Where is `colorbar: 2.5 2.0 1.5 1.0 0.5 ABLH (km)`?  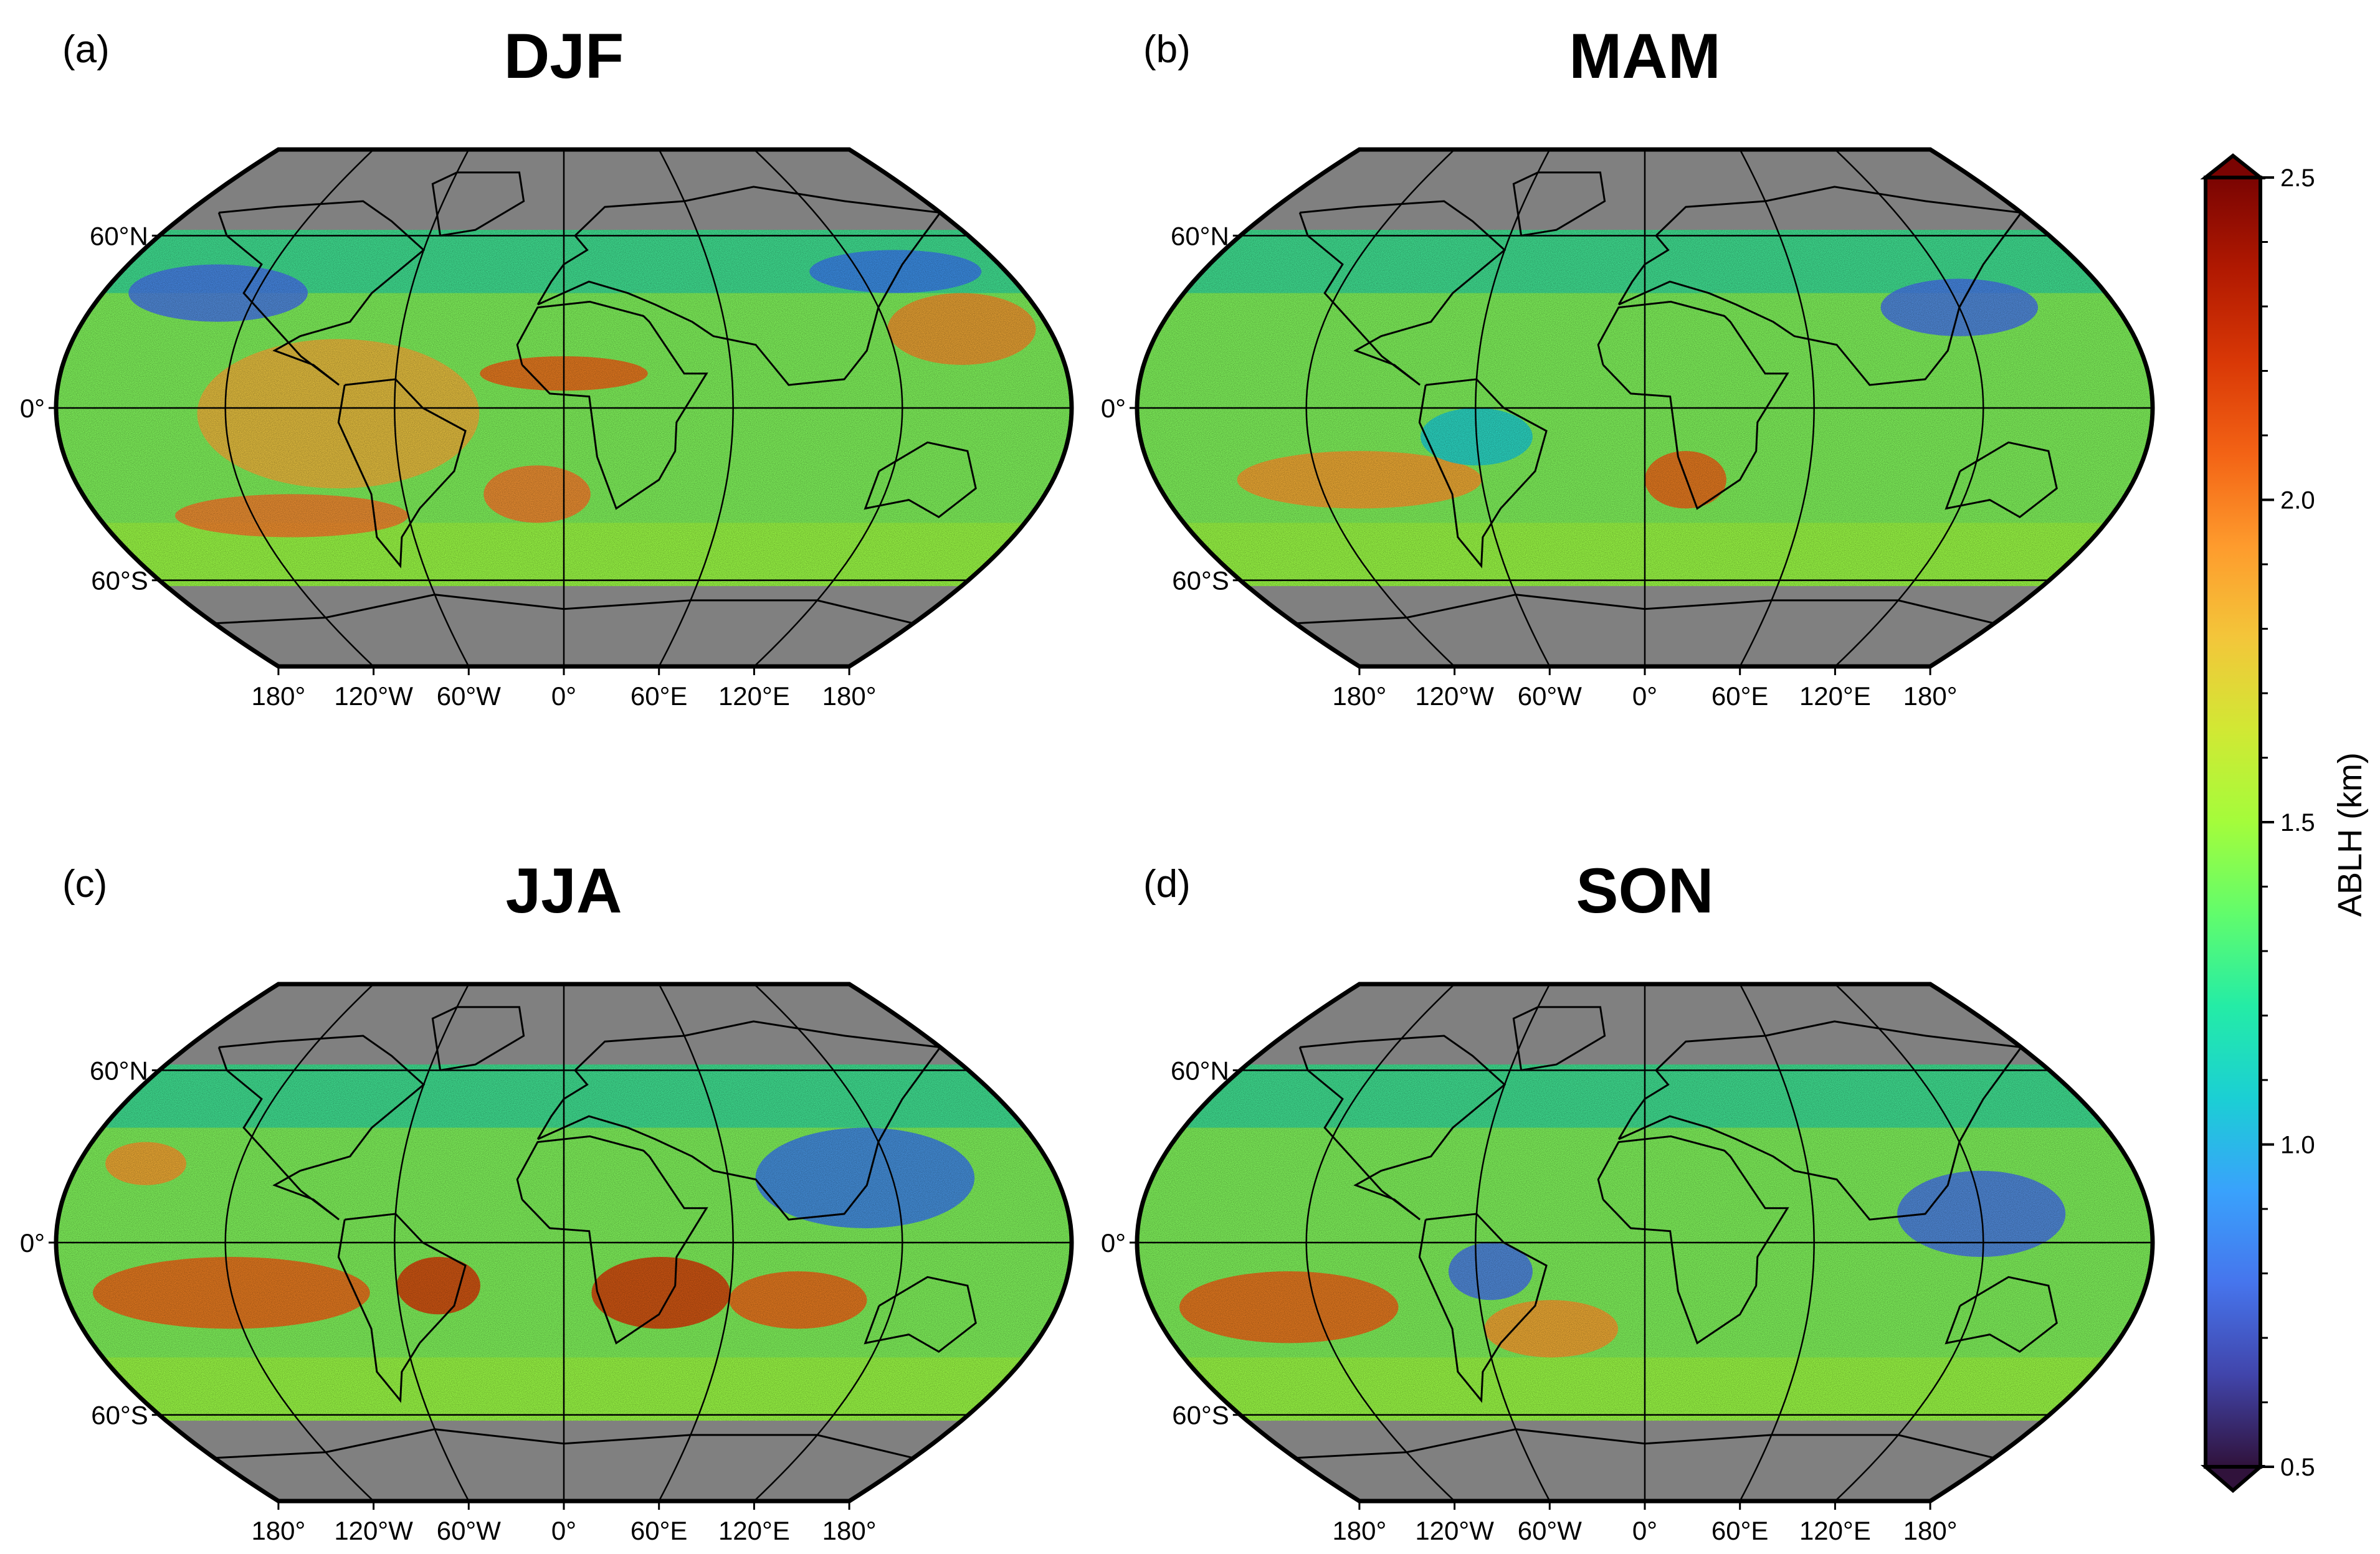
colorbar: 2.5 2.0 1.5 1.0 0.5 ABLH (km) is located at coordinates (2285, 823).